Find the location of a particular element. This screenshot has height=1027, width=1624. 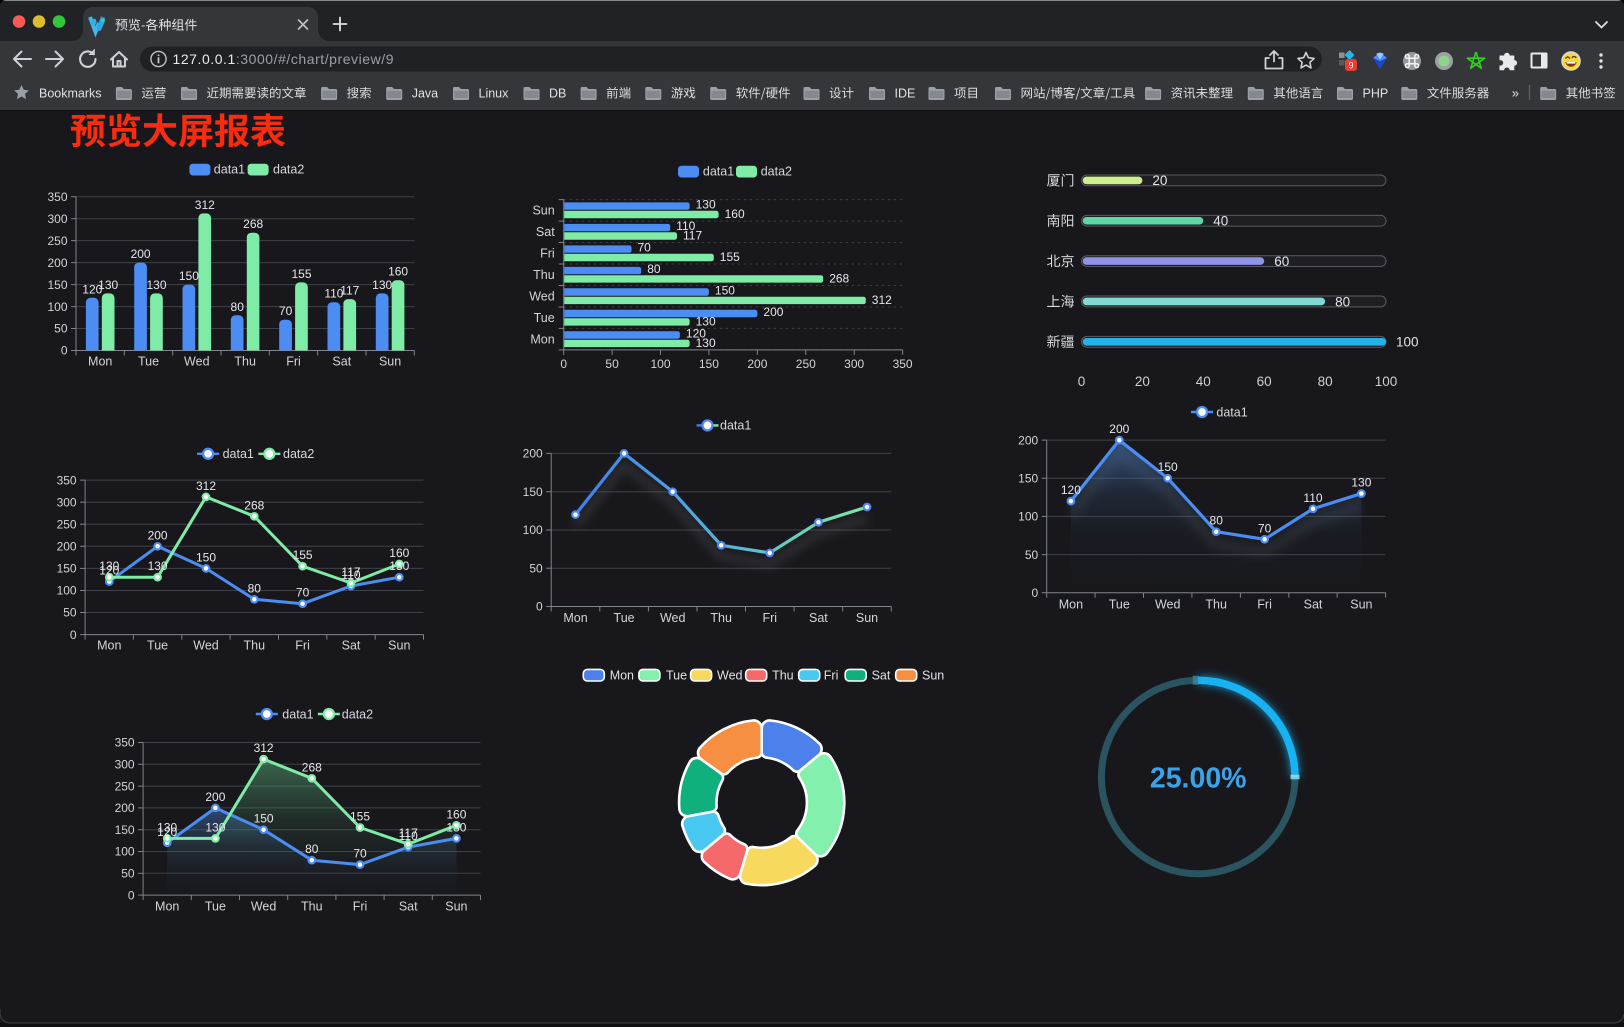

svg-text: PHP is located at coordinates (1376, 94).